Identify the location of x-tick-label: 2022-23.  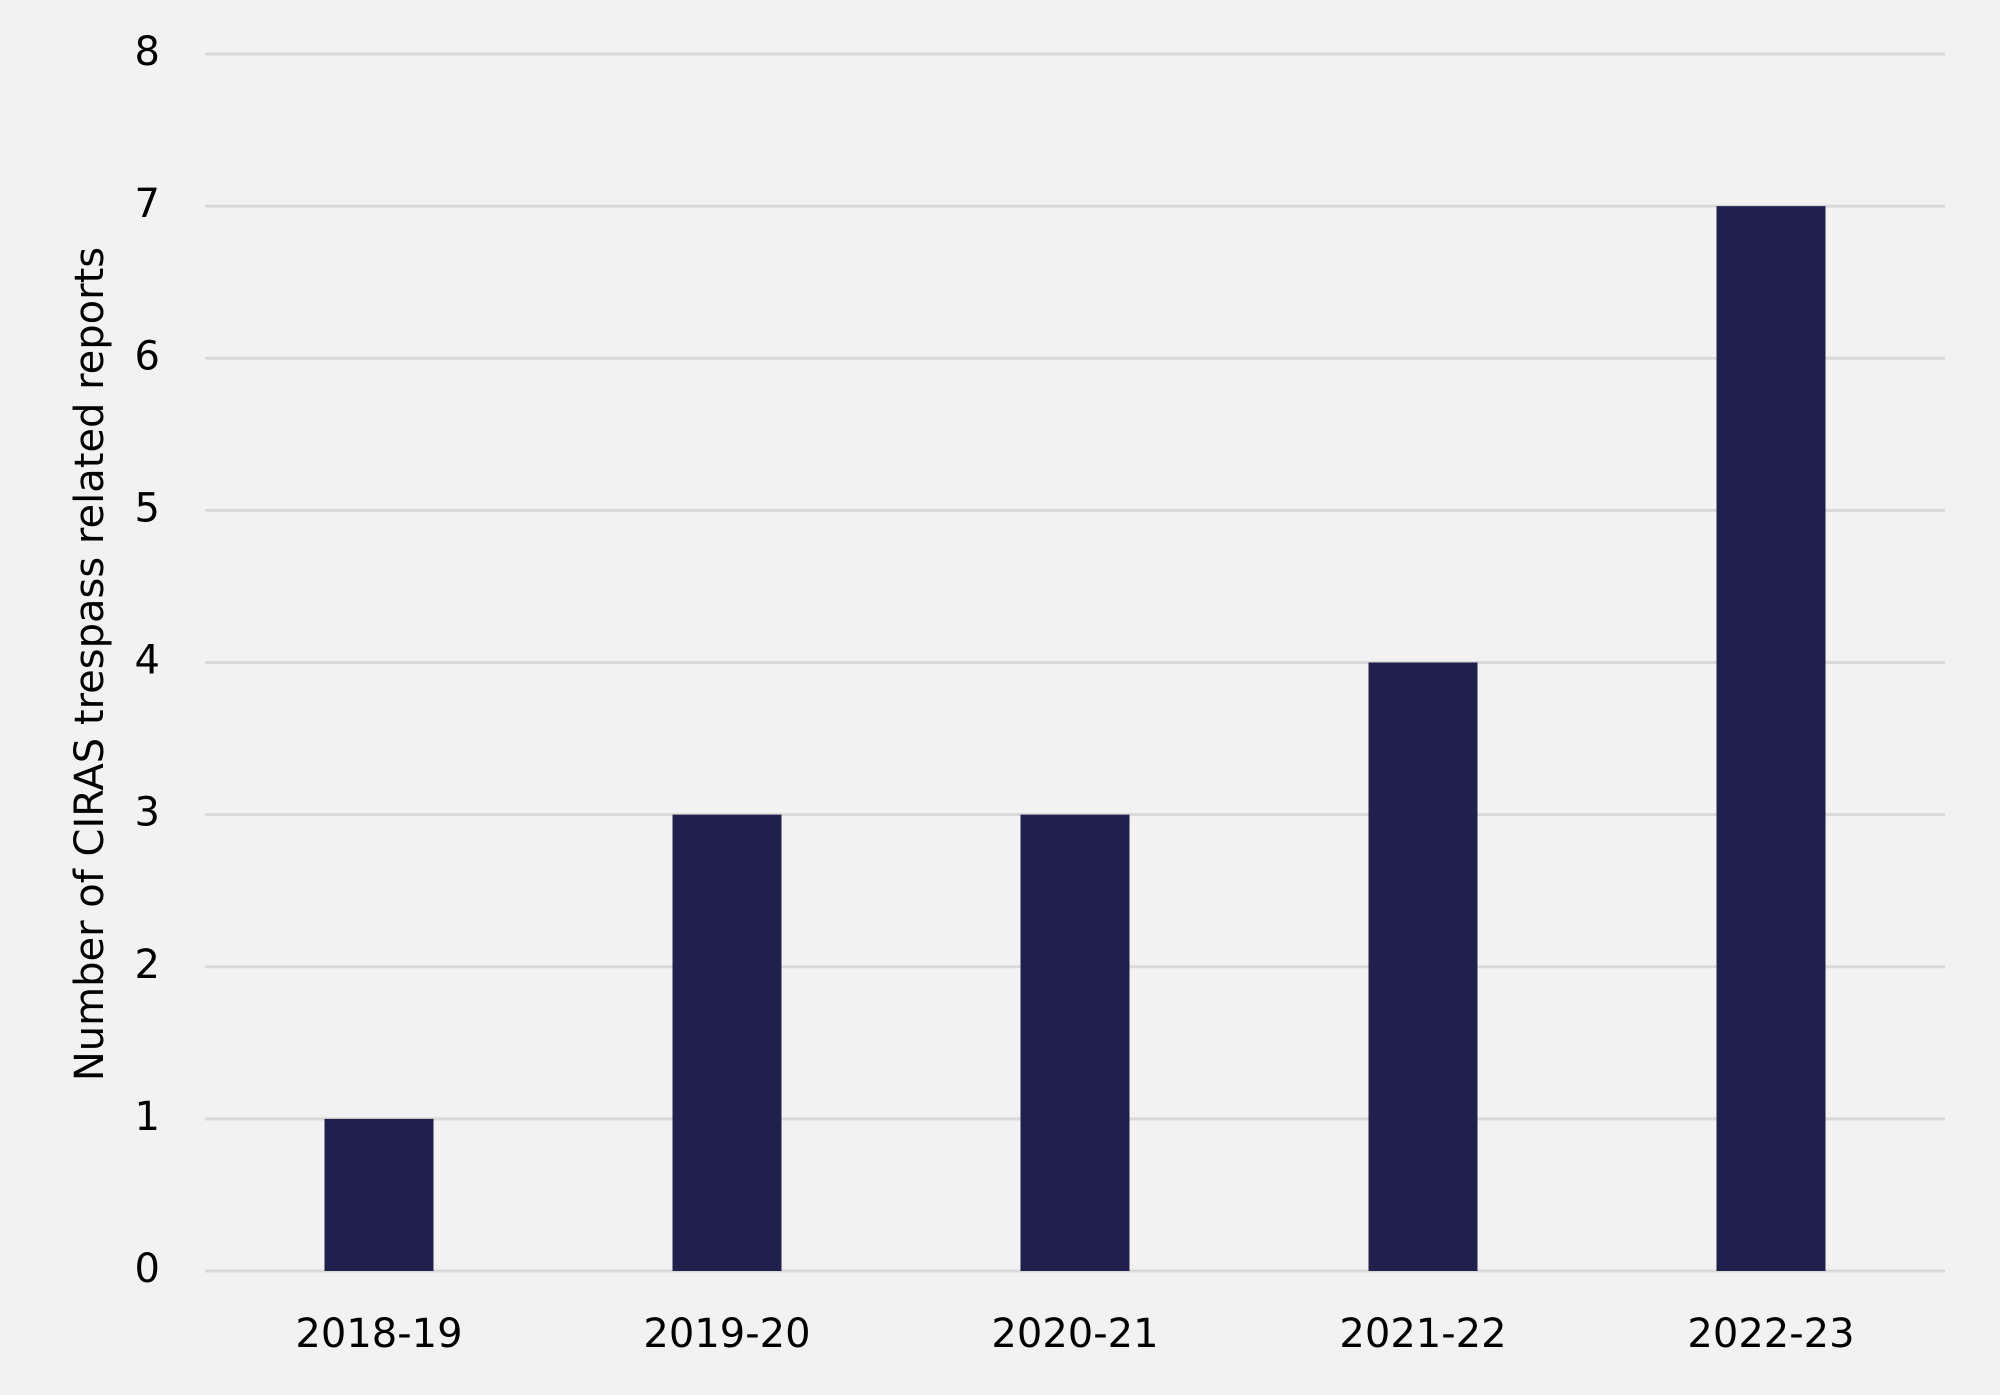
(1770, 1334).